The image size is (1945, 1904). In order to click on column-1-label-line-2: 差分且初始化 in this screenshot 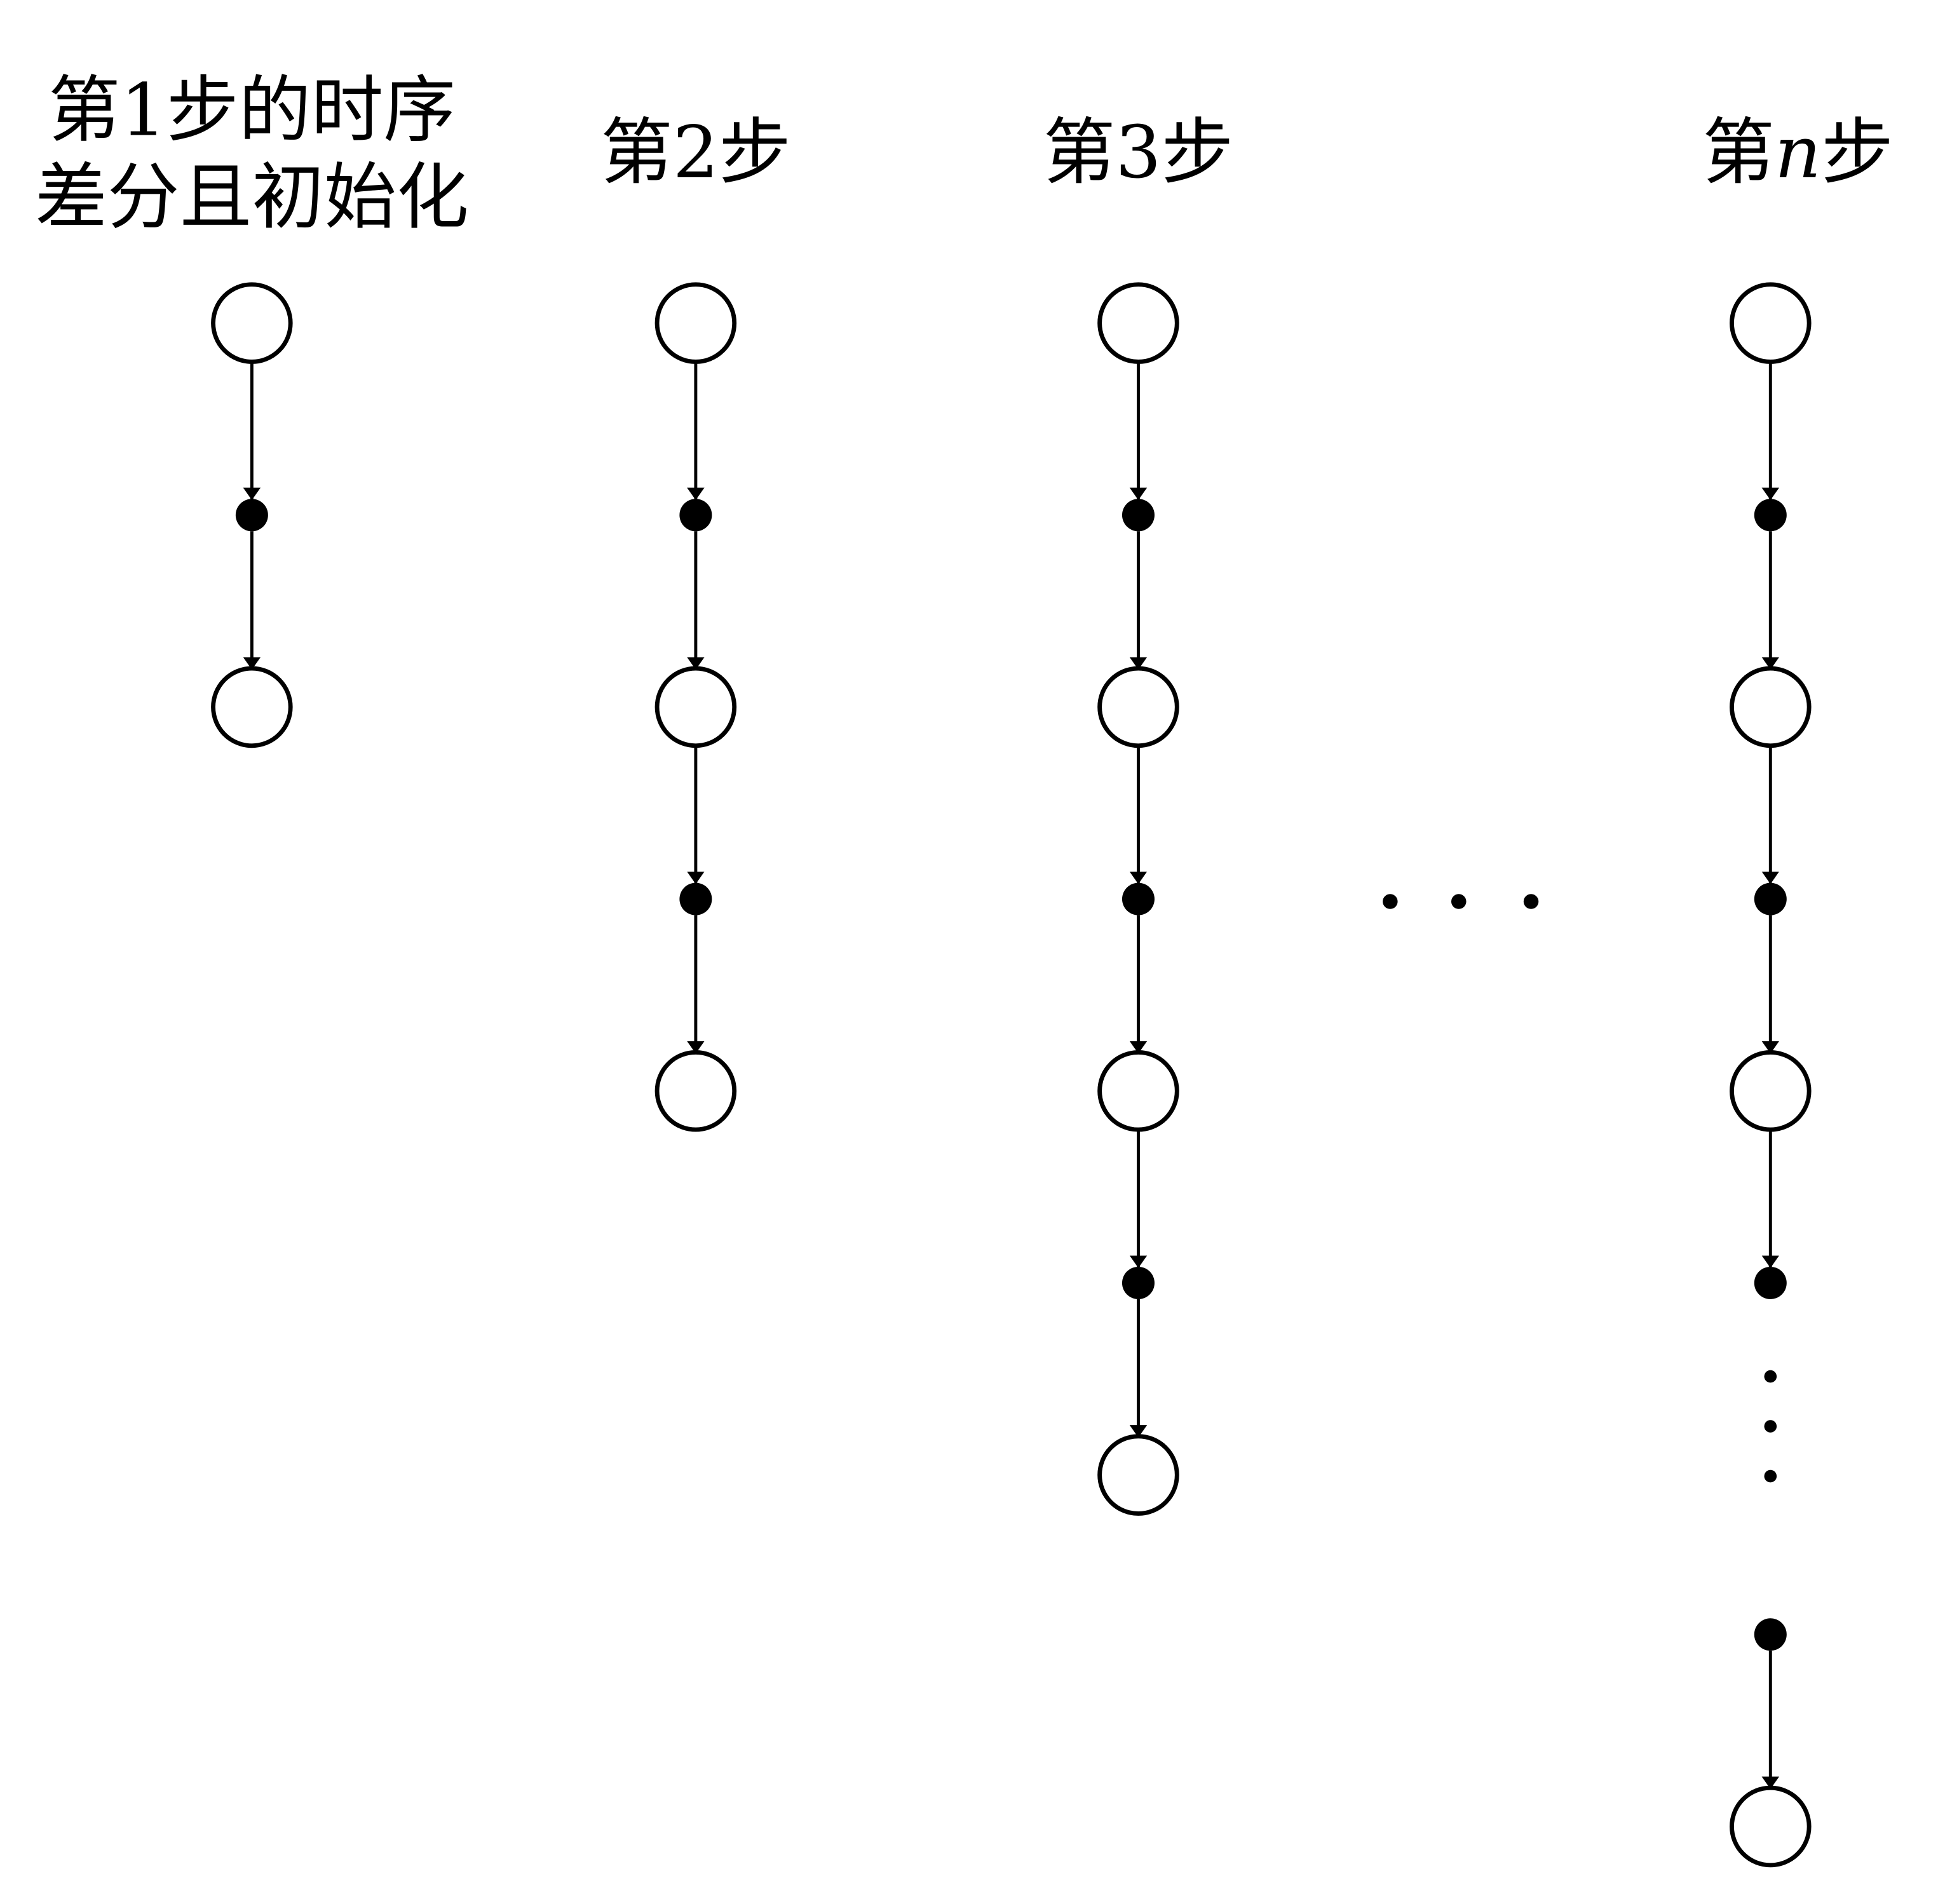, I will do `click(252, 197)`.